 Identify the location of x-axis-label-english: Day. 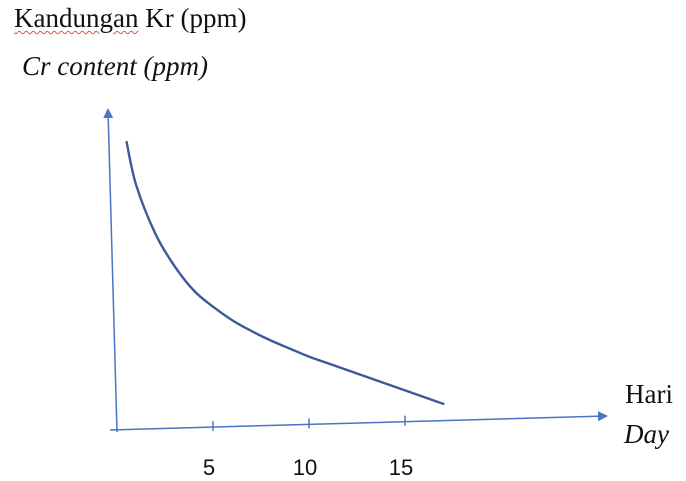
(646, 434).